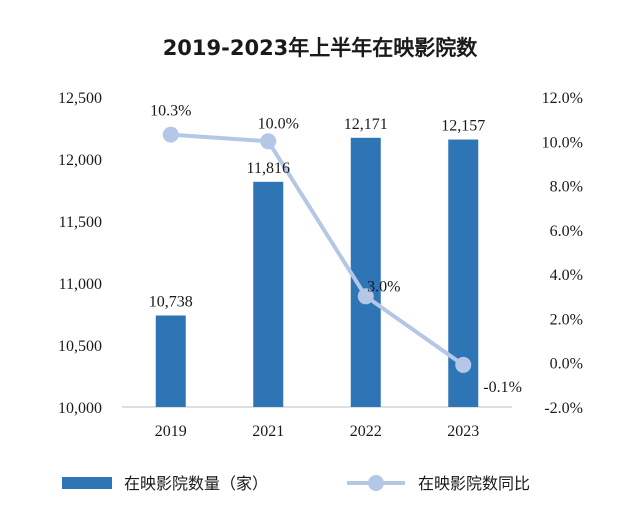 Image resolution: width=640 pixels, height=531 pixels. I want to click on legend-line-label: 在映影院数同比, so click(474, 483).